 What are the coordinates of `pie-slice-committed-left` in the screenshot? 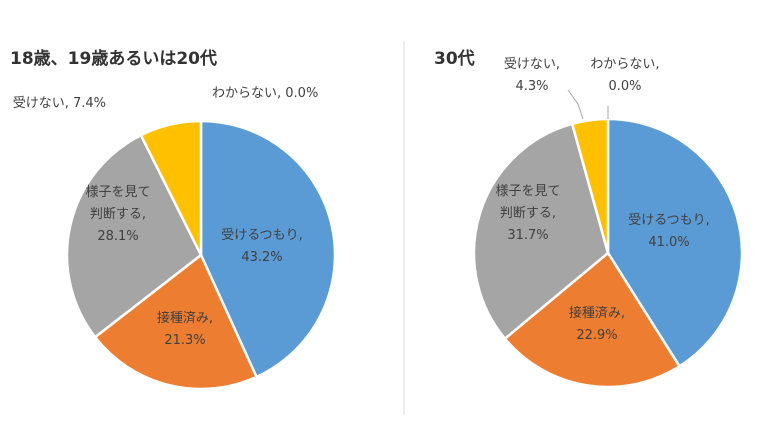 It's located at (268, 249).